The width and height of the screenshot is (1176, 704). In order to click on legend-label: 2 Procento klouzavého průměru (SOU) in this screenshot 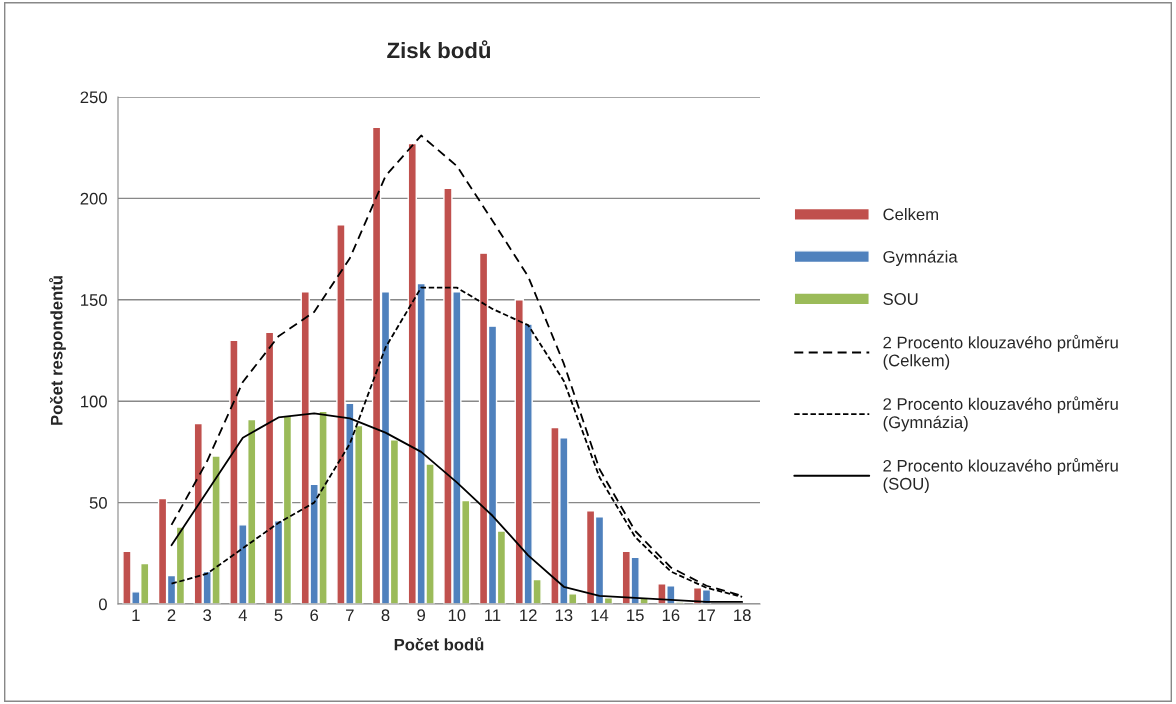, I will do `click(1000, 475)`.